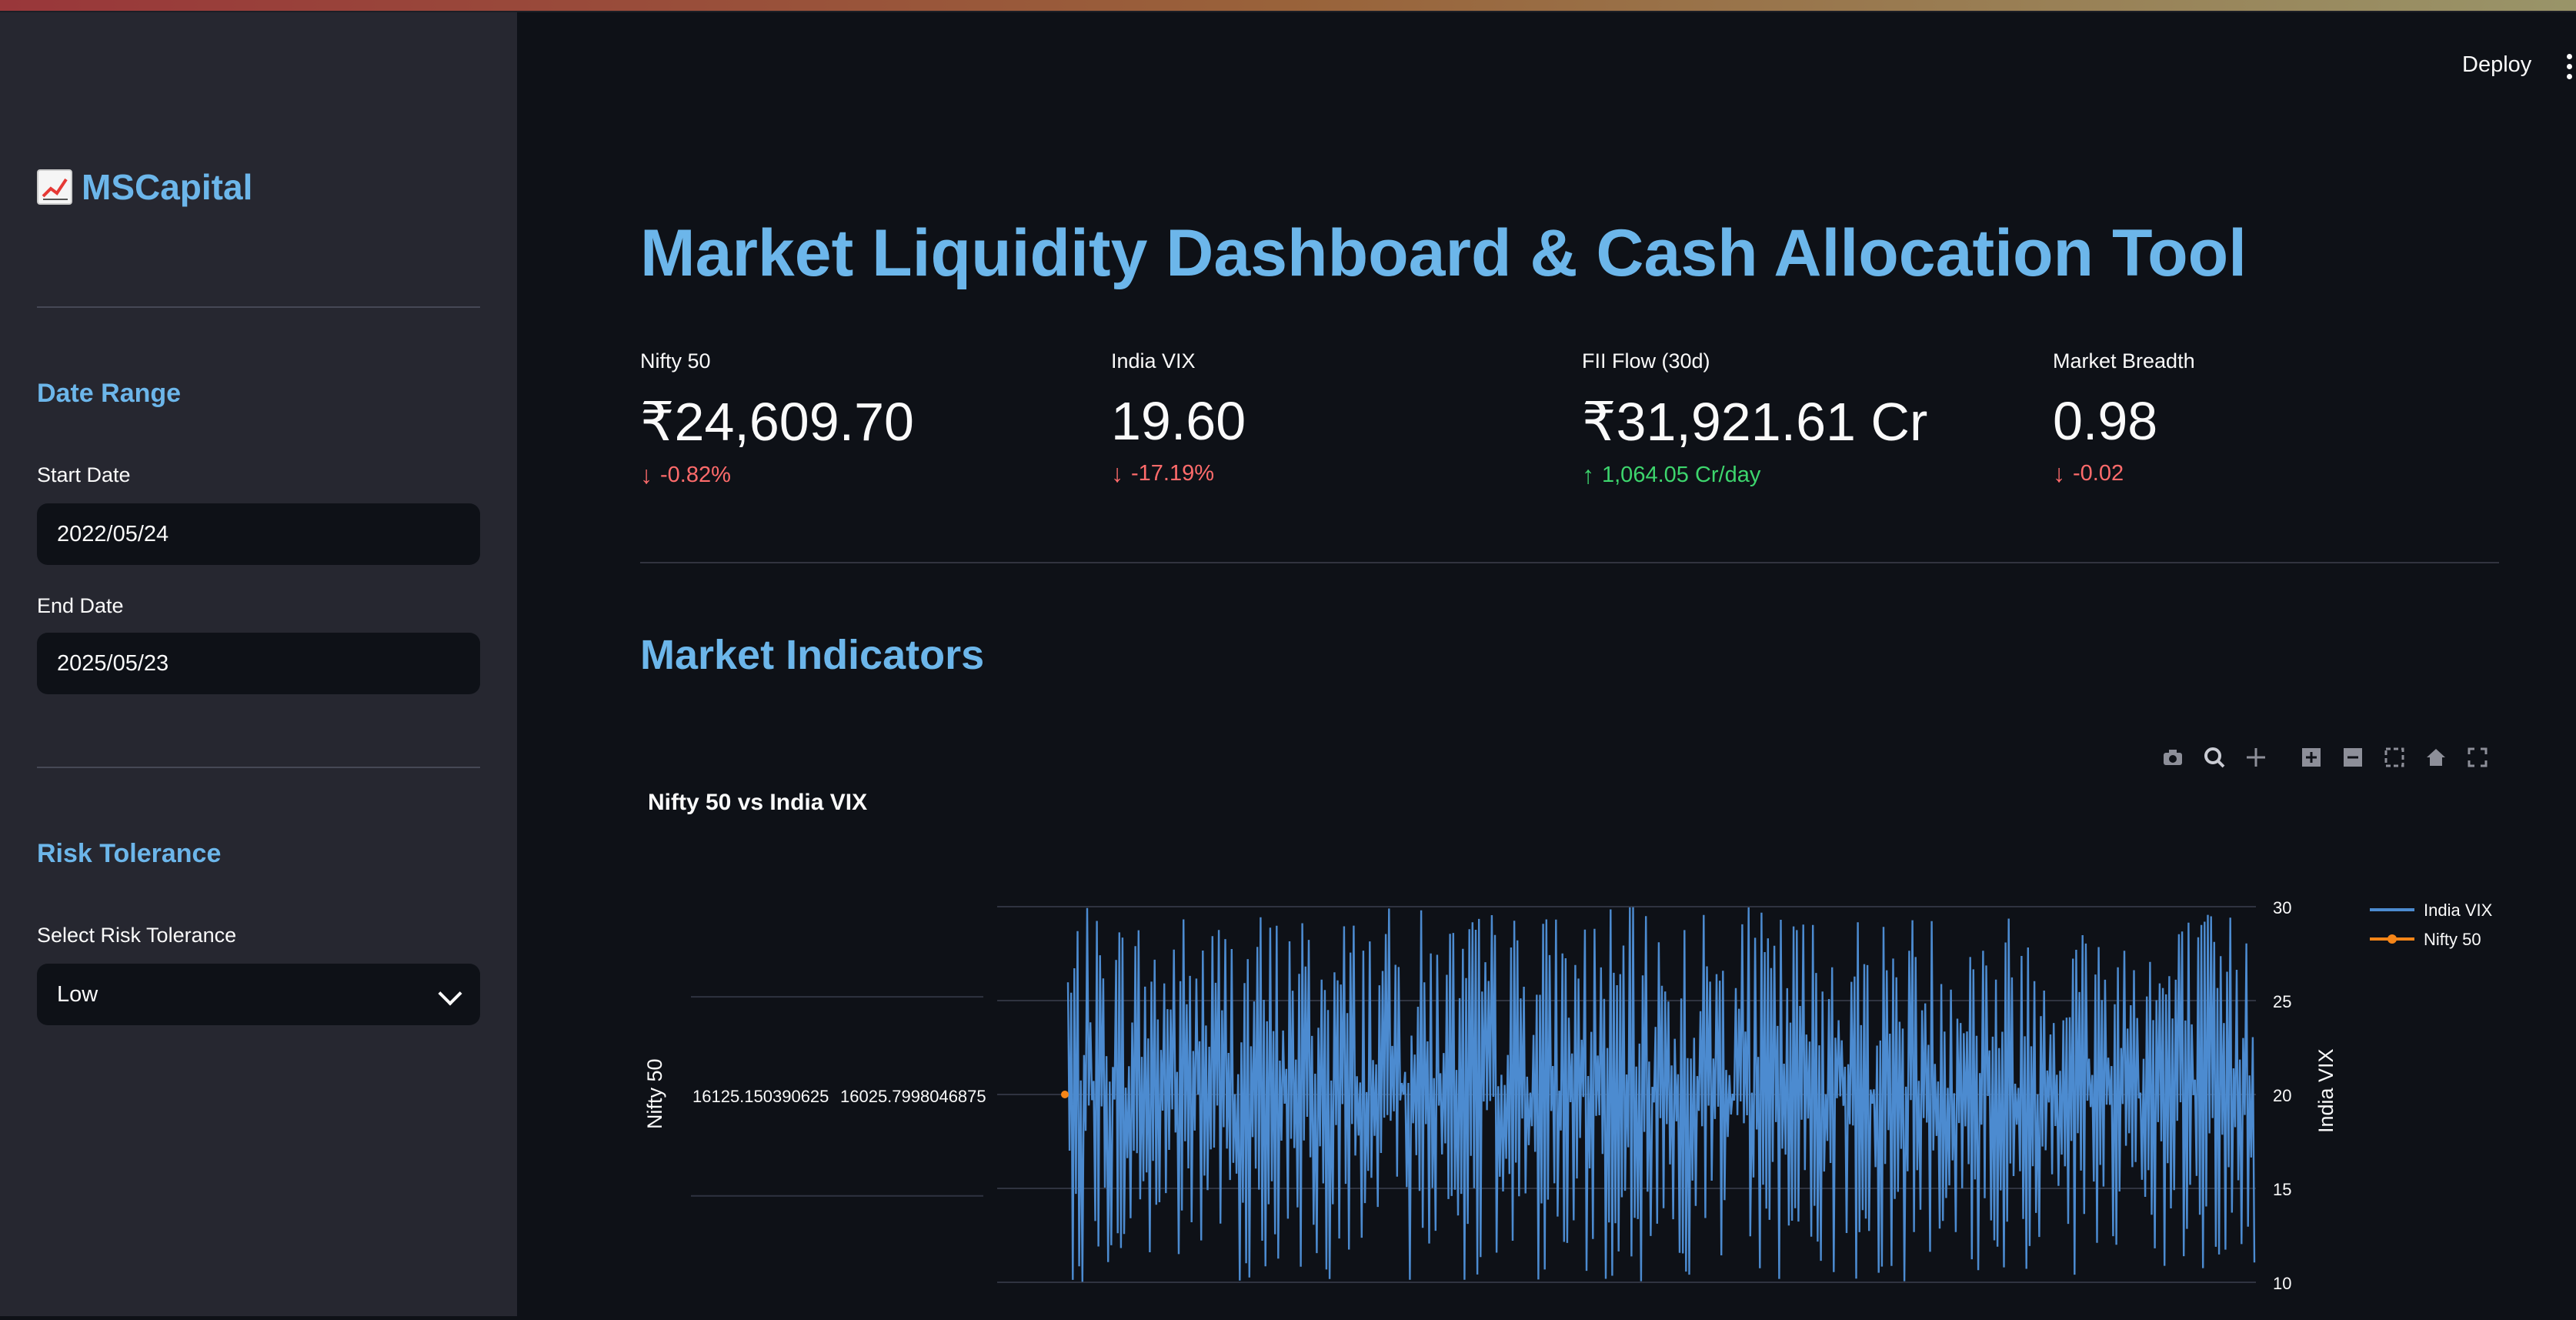 The image size is (2576, 1320). What do you see at coordinates (2282, 907) in the screenshot?
I see `y2-tick-label: 30` at bounding box center [2282, 907].